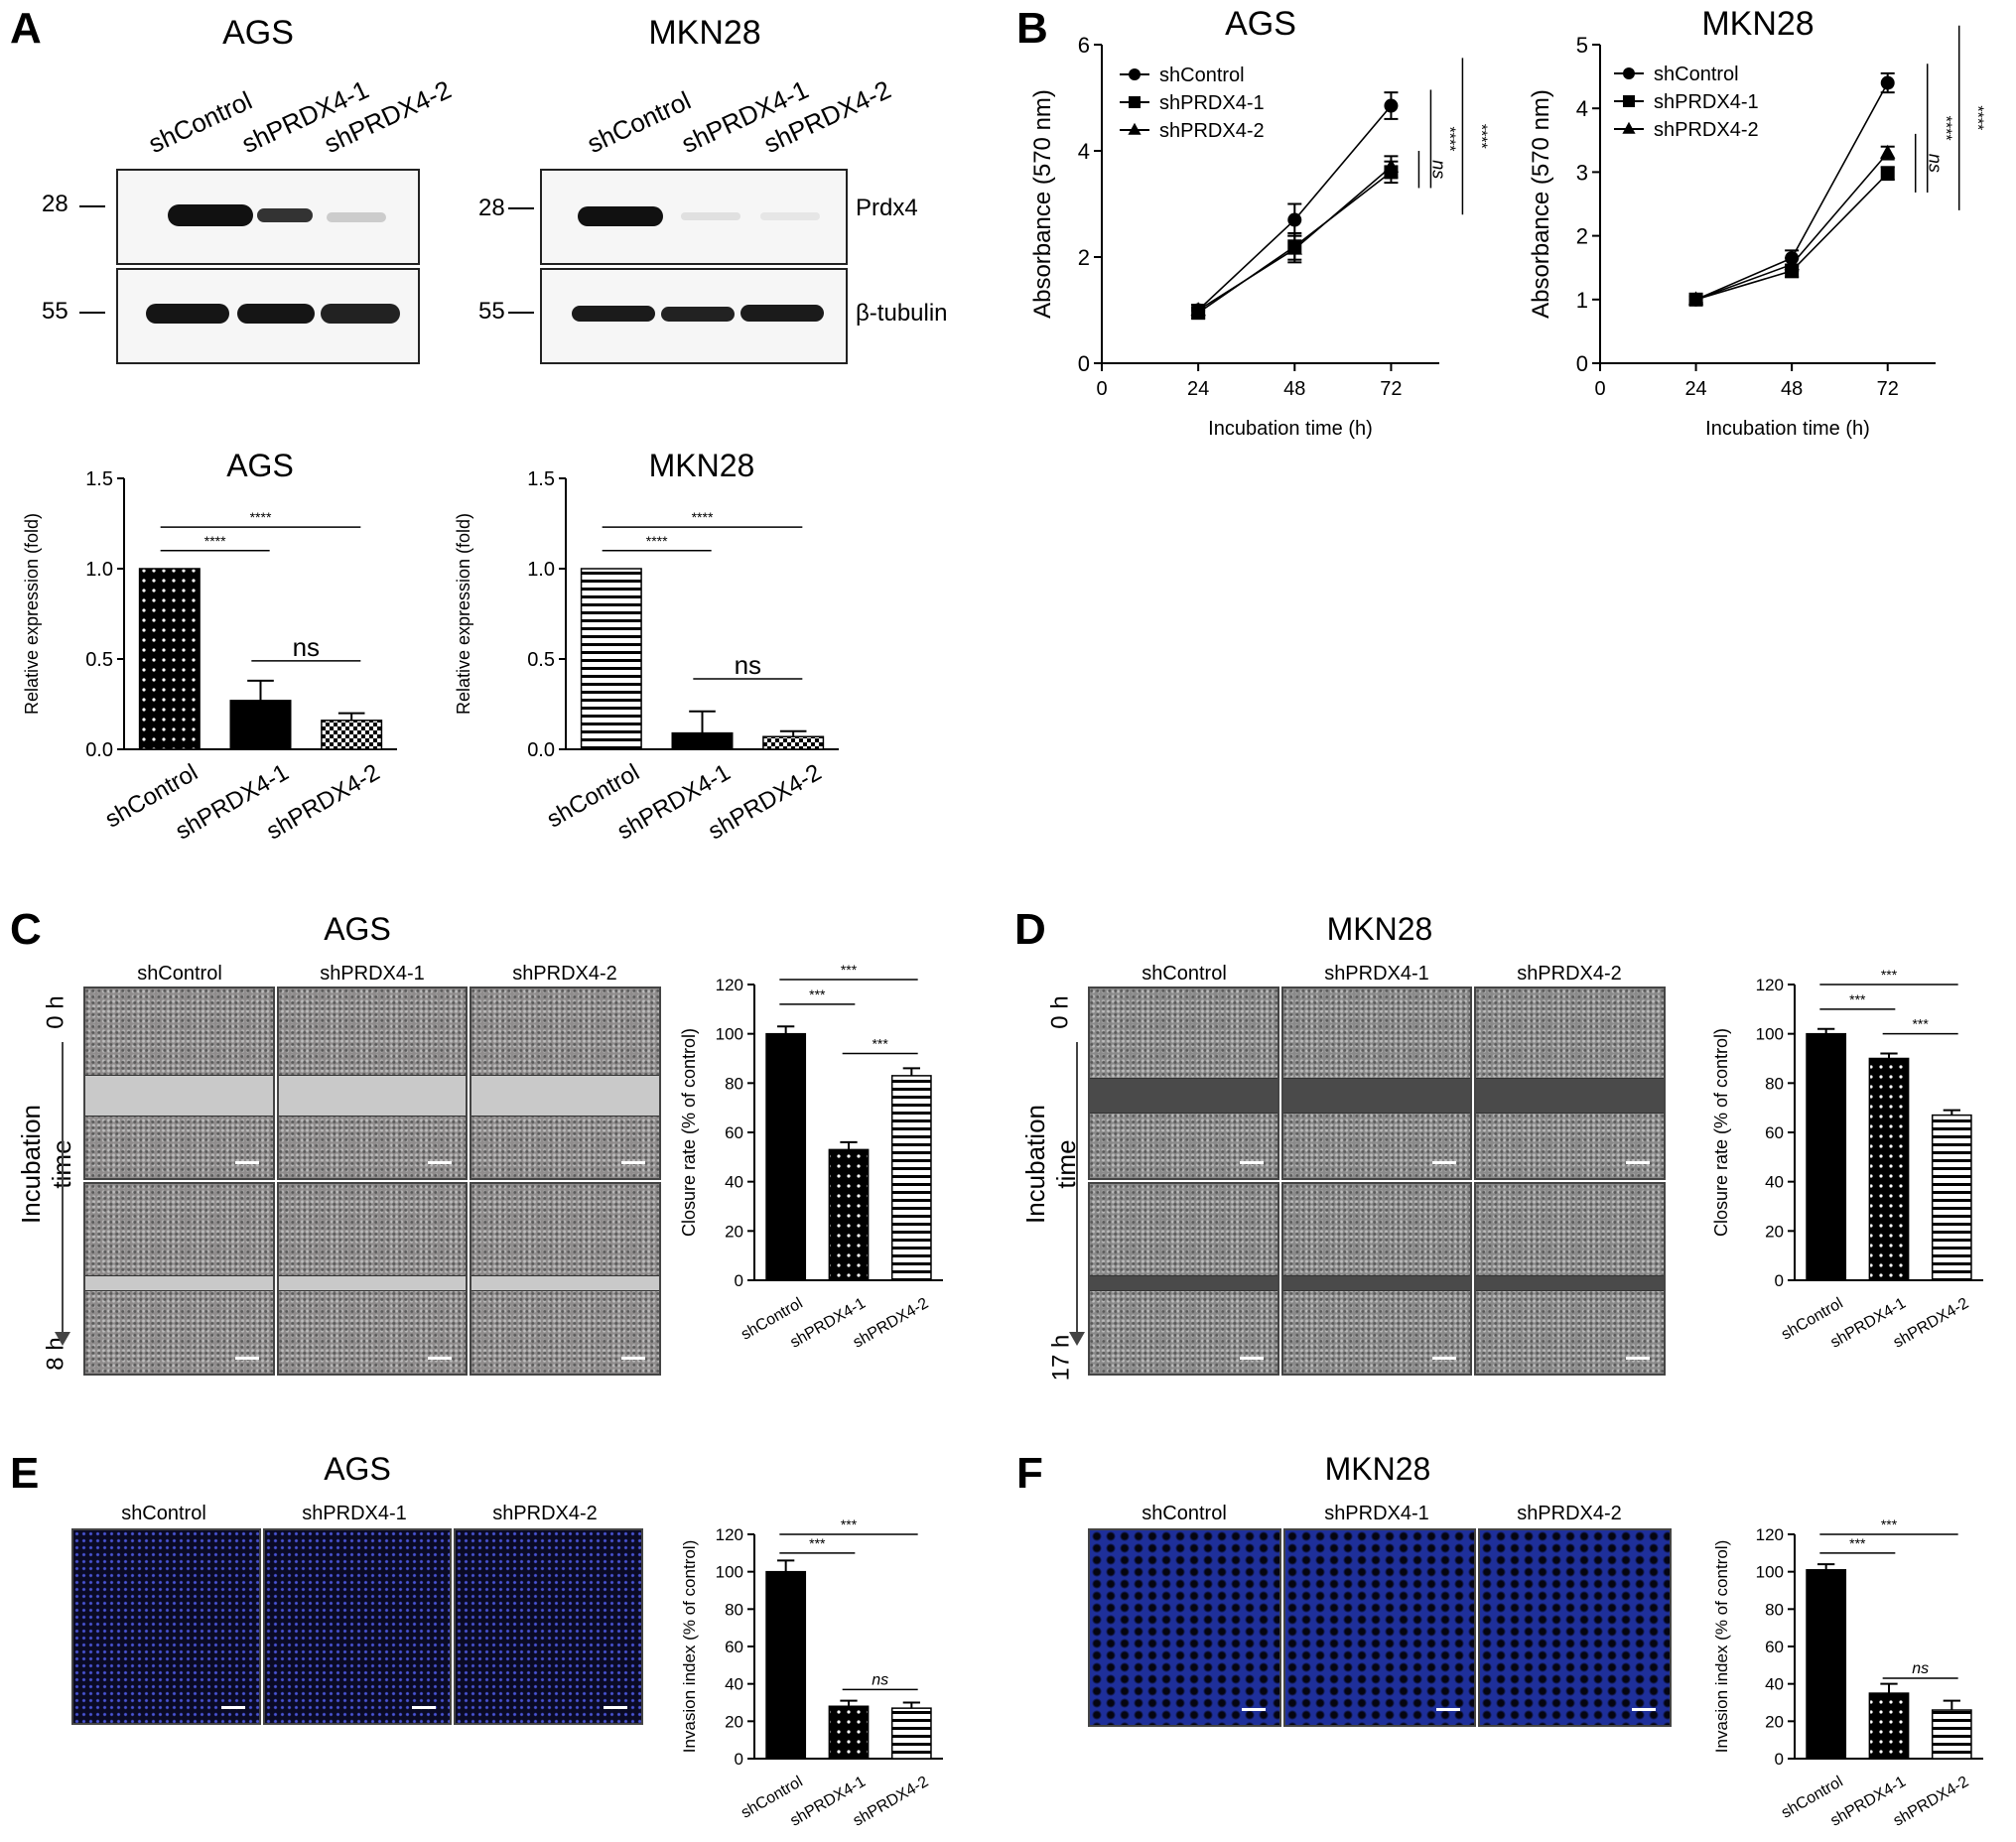 This screenshot has height=1842, width=2016. I want to click on x-tick-label: 0, so click(1102, 389).